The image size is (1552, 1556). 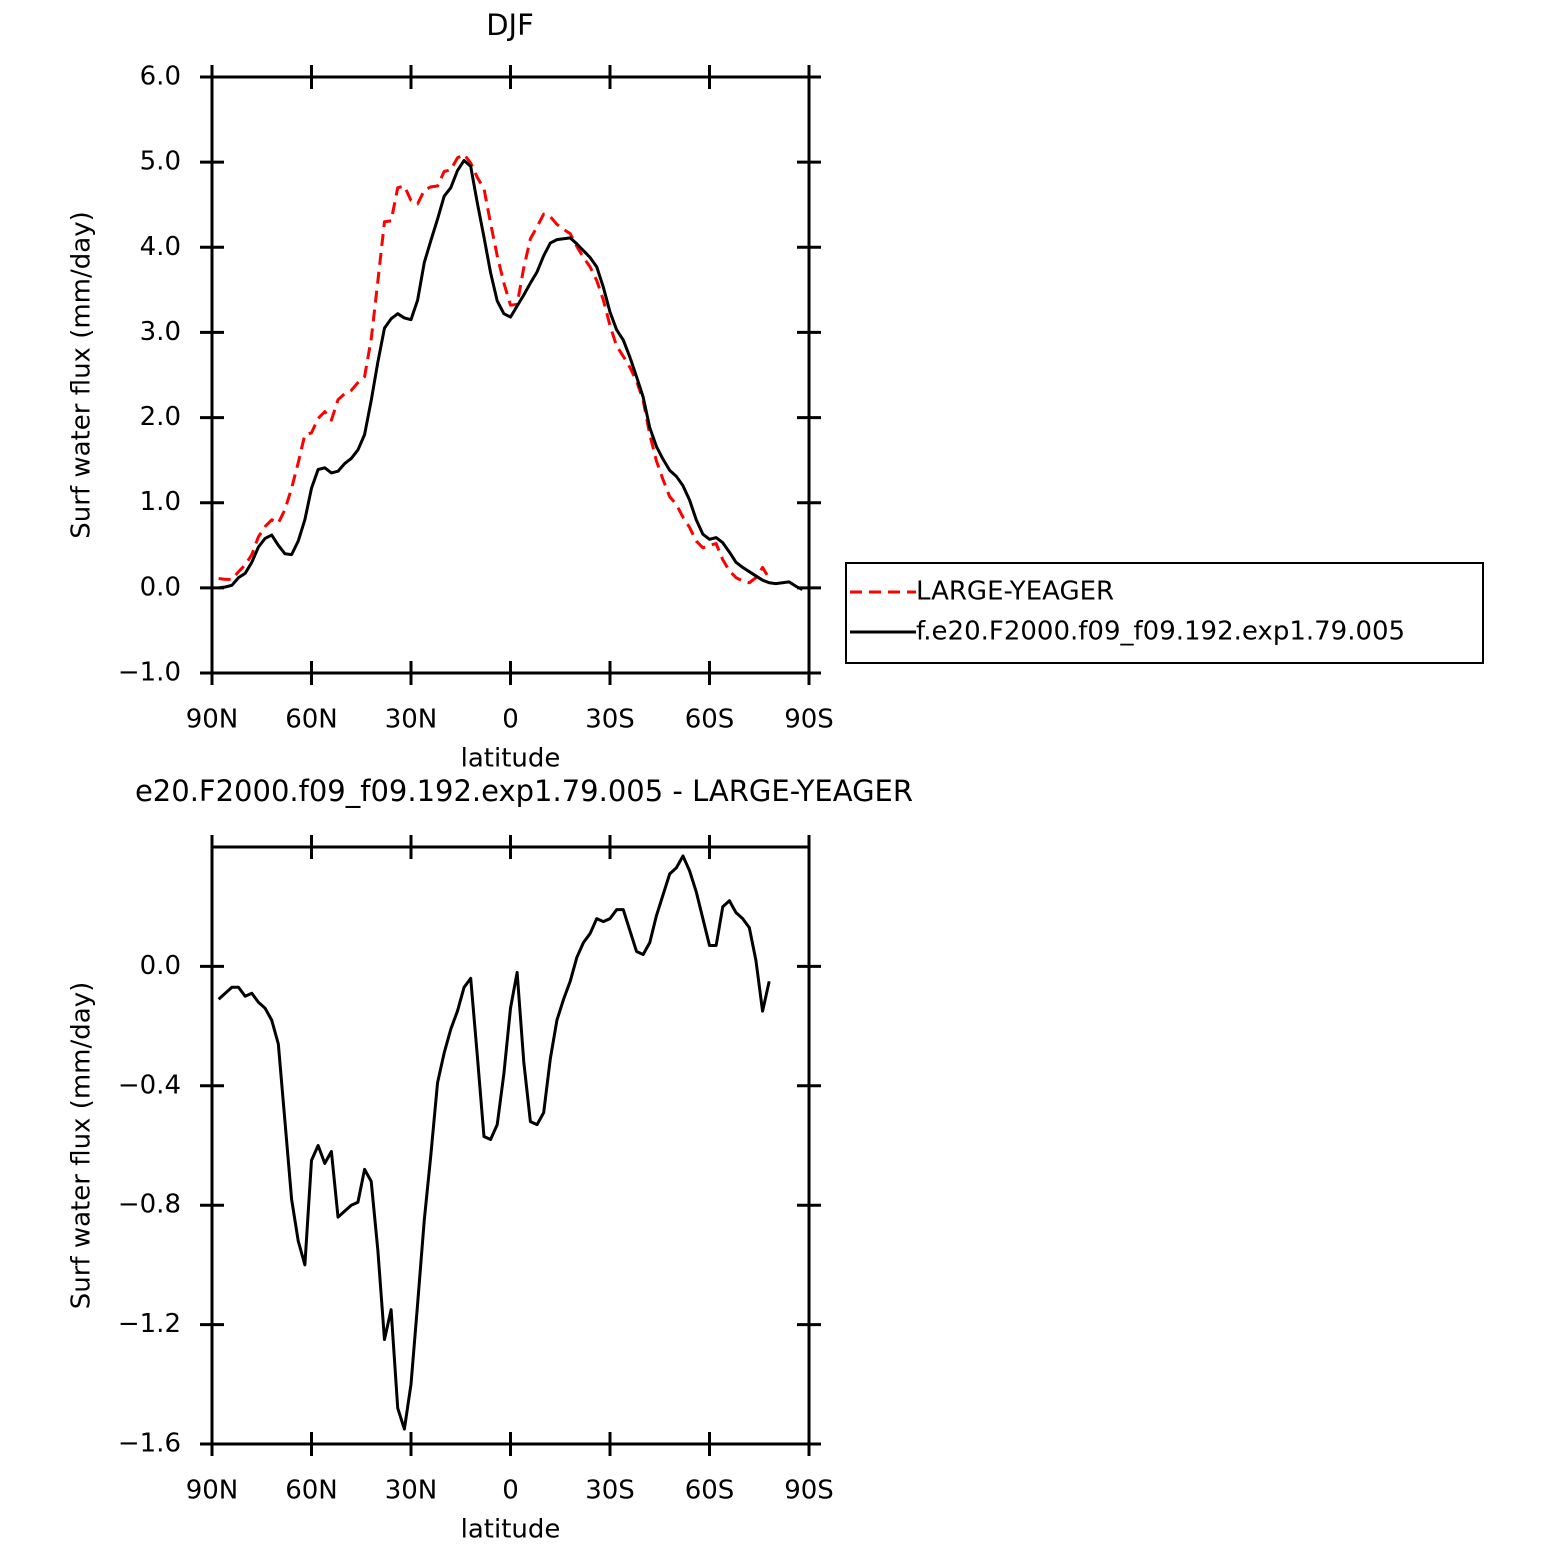 I want to click on y-tick-label: 2.0, so click(x=160, y=417).